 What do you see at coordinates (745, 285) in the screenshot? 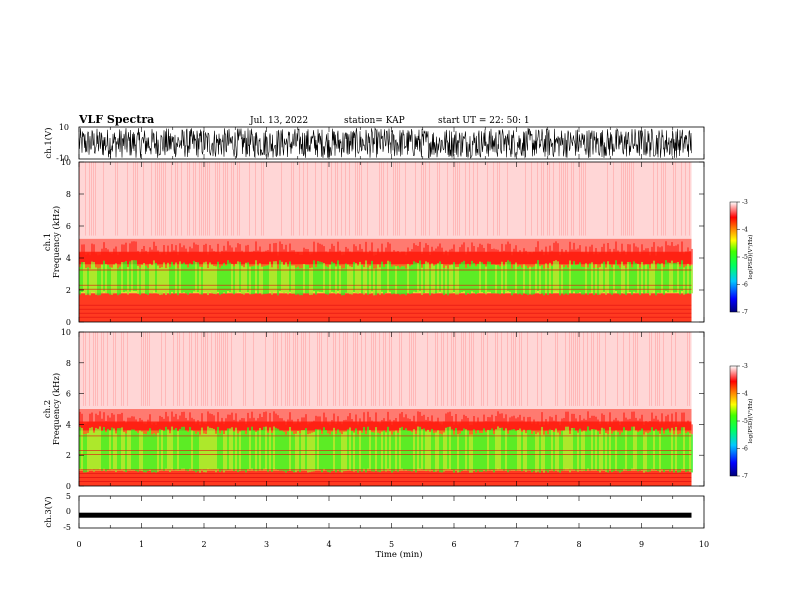
I see `ch1-colorbar-tick-label: -6` at bounding box center [745, 285].